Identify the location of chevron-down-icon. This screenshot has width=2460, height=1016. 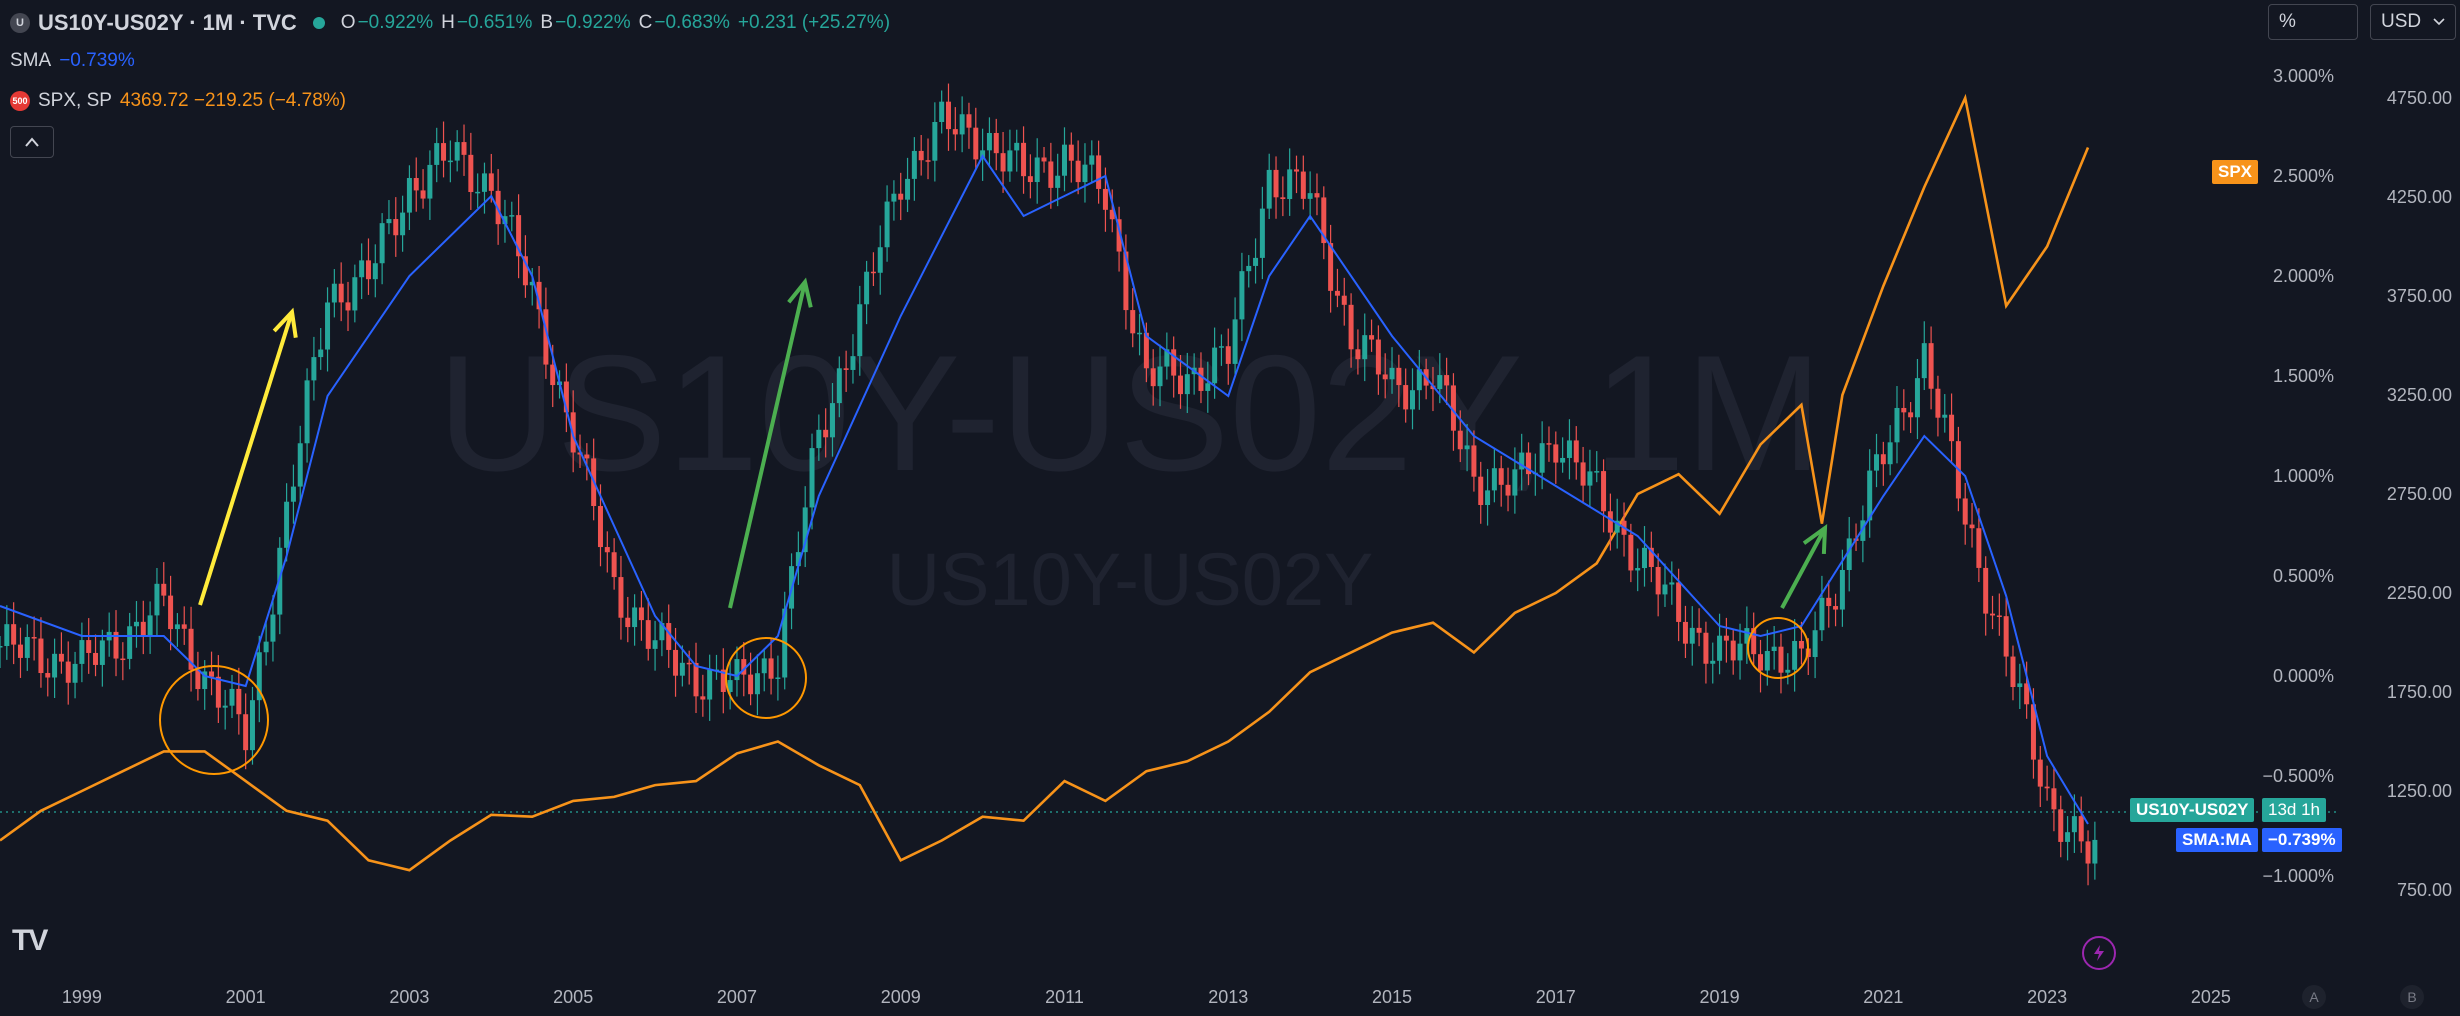
(2439, 22).